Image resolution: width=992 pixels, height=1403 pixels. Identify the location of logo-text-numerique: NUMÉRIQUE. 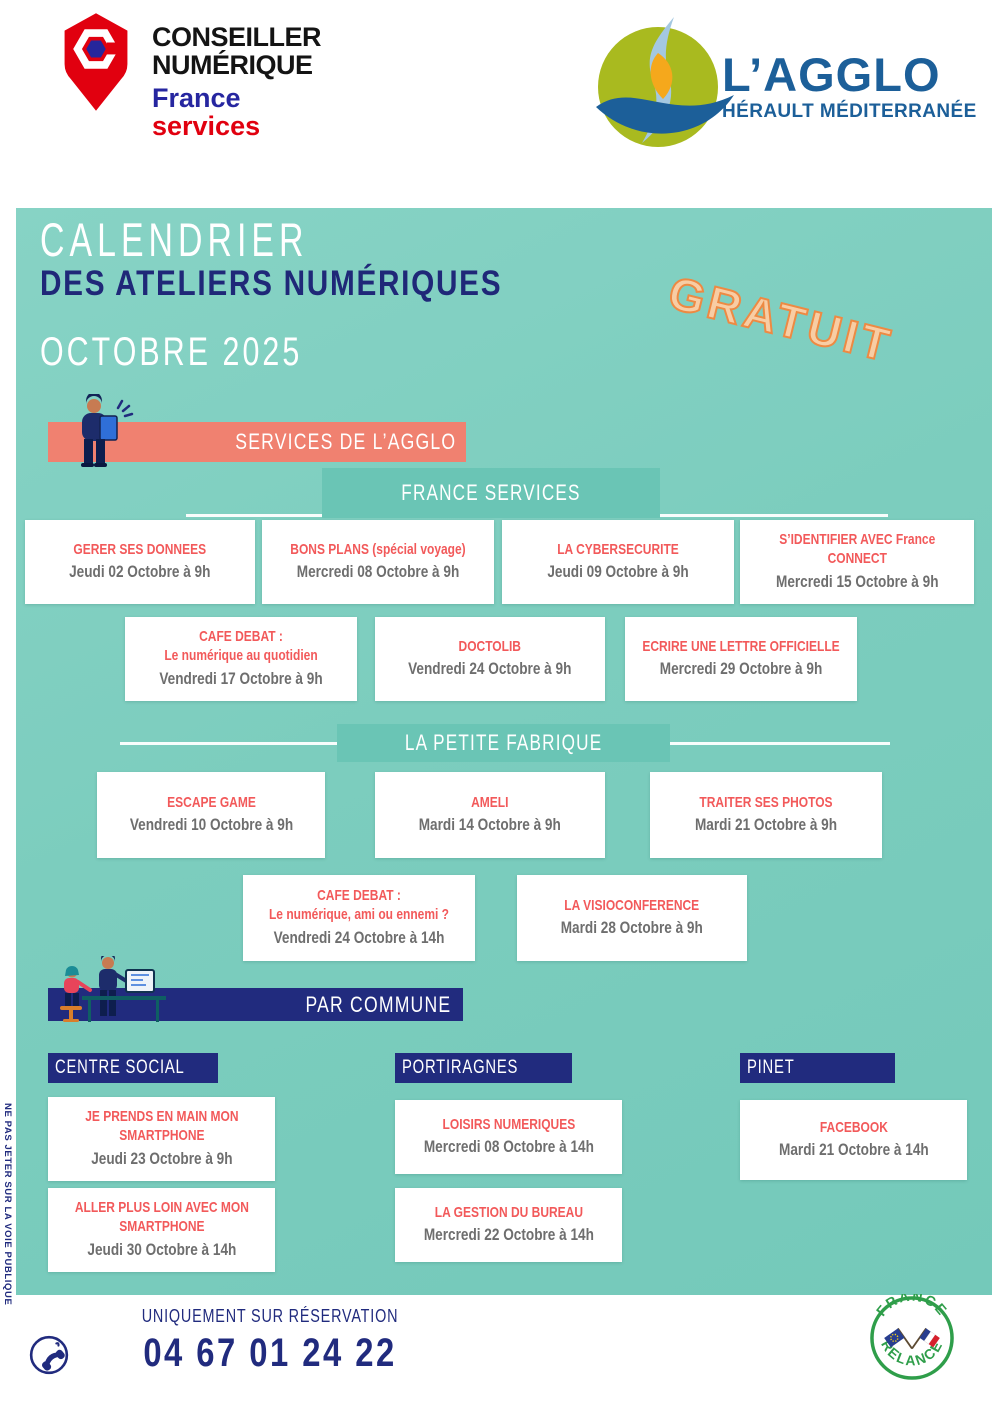
(232, 64).